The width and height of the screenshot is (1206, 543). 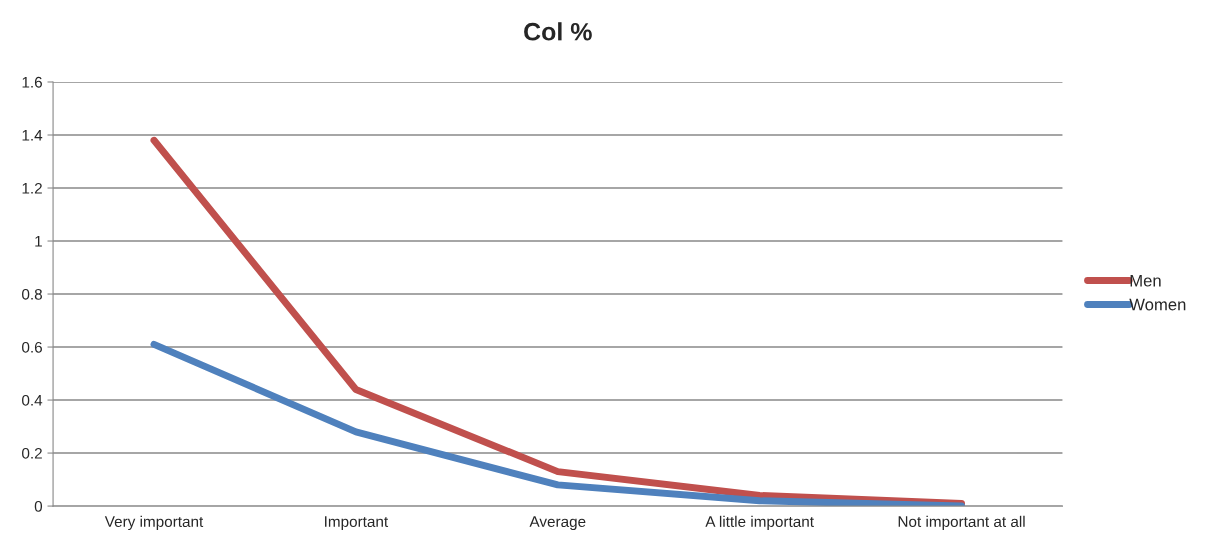 I want to click on y-tick-label: 0.8, so click(x=32, y=294).